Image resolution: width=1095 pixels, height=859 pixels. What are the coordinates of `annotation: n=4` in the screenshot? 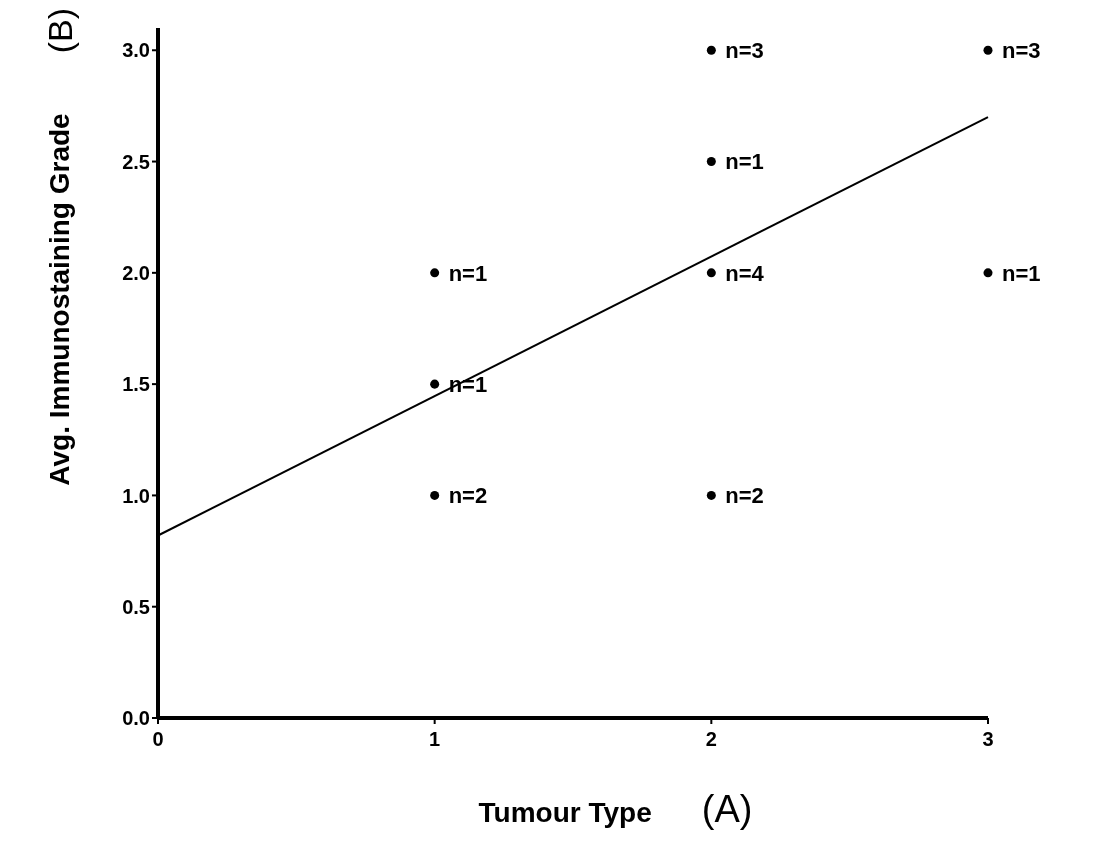 It's located at (745, 273).